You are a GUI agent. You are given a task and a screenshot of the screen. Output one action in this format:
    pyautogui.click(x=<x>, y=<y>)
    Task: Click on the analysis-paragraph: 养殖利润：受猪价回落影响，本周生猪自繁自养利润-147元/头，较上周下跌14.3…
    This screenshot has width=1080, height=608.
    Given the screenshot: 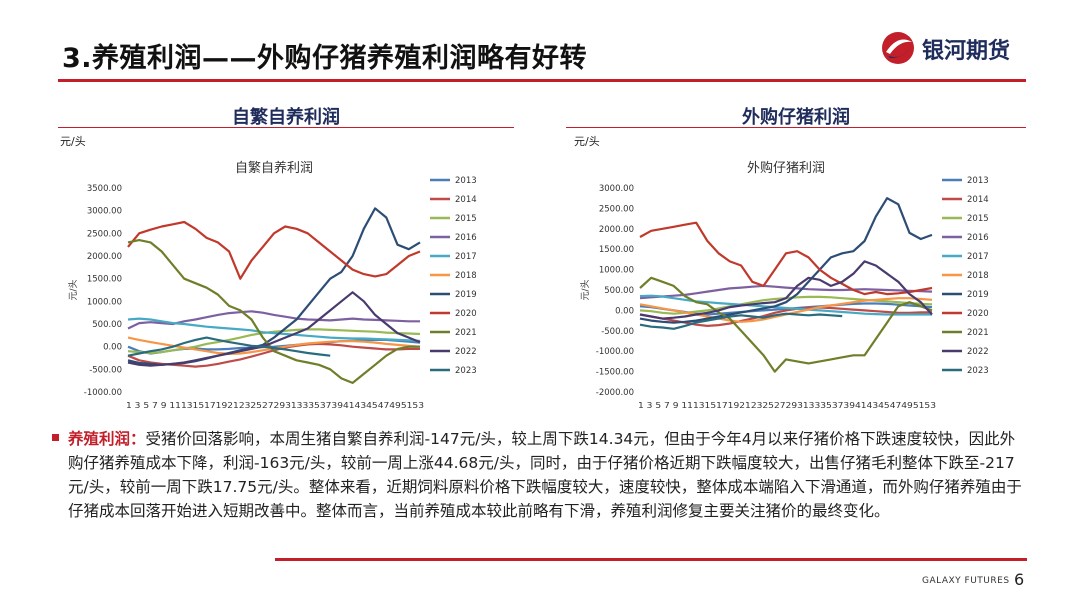 What is the action you would take?
    pyautogui.click(x=548, y=475)
    